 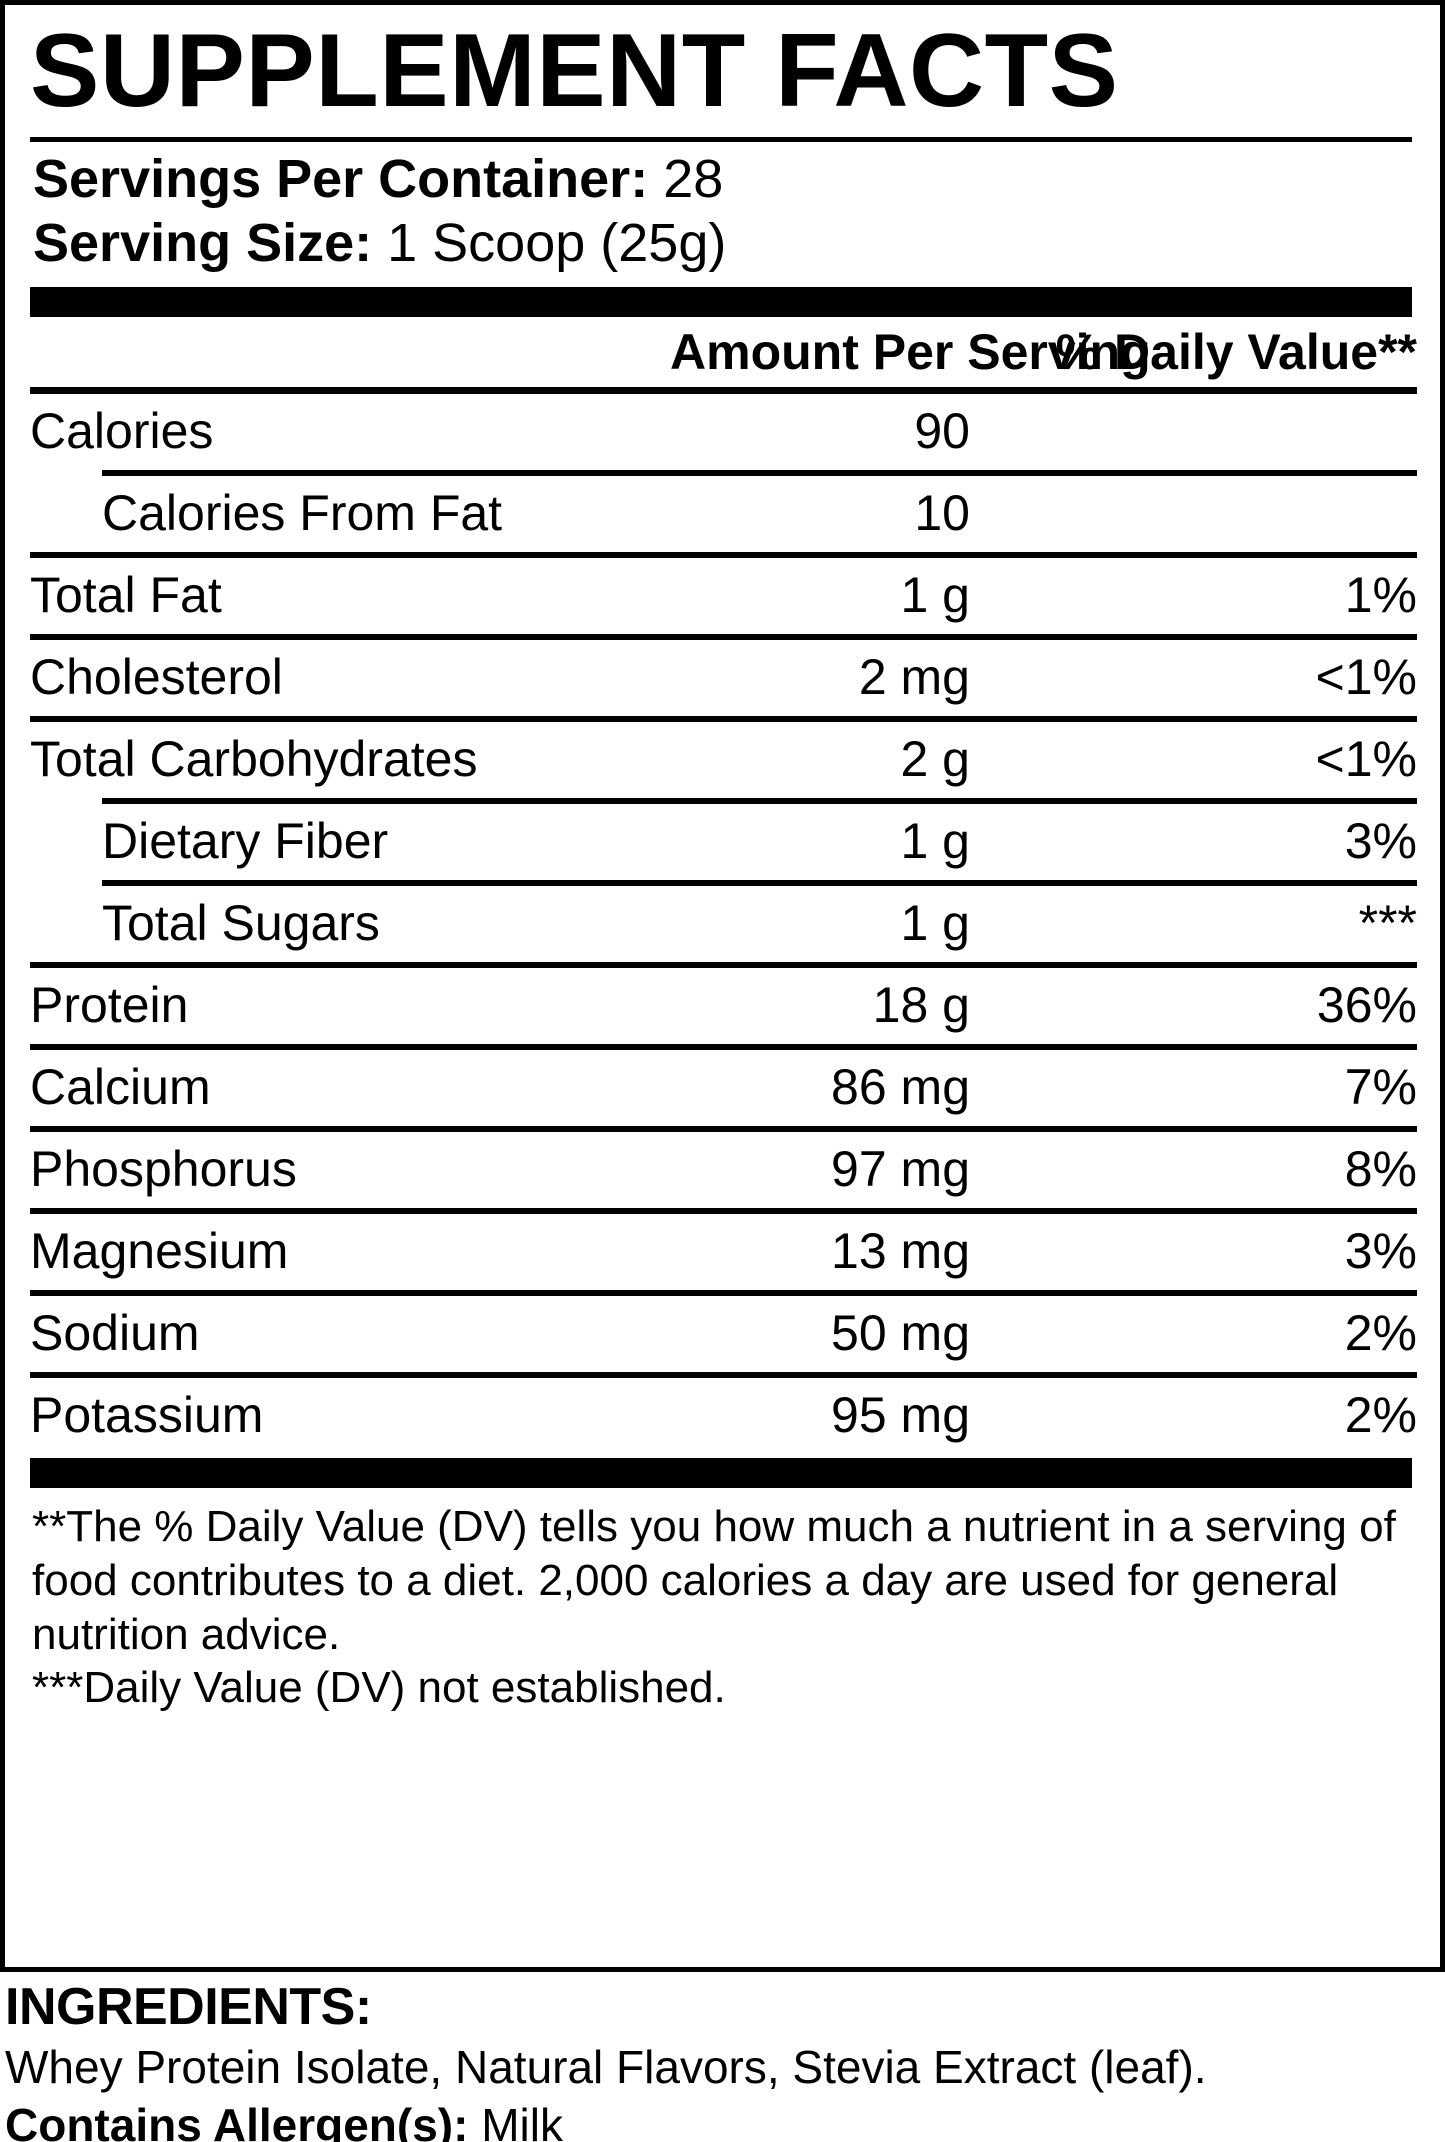 I want to click on nutrient-name: Total Carbohydrates, so click(x=254, y=759).